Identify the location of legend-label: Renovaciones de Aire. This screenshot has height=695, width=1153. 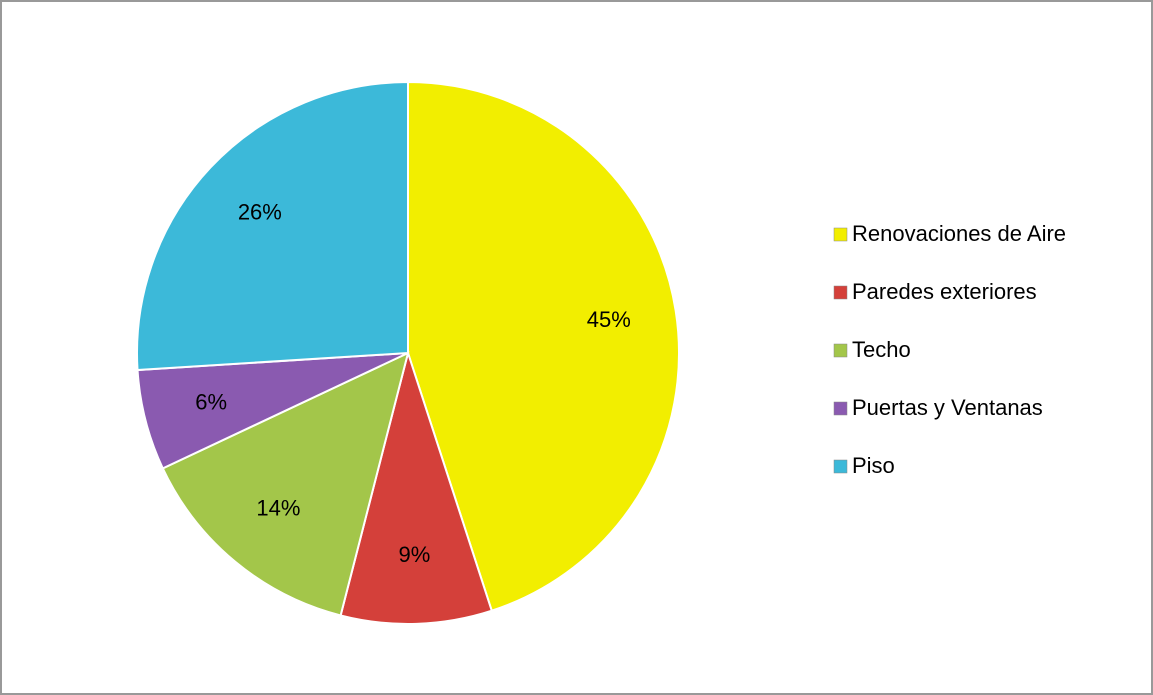
(959, 233).